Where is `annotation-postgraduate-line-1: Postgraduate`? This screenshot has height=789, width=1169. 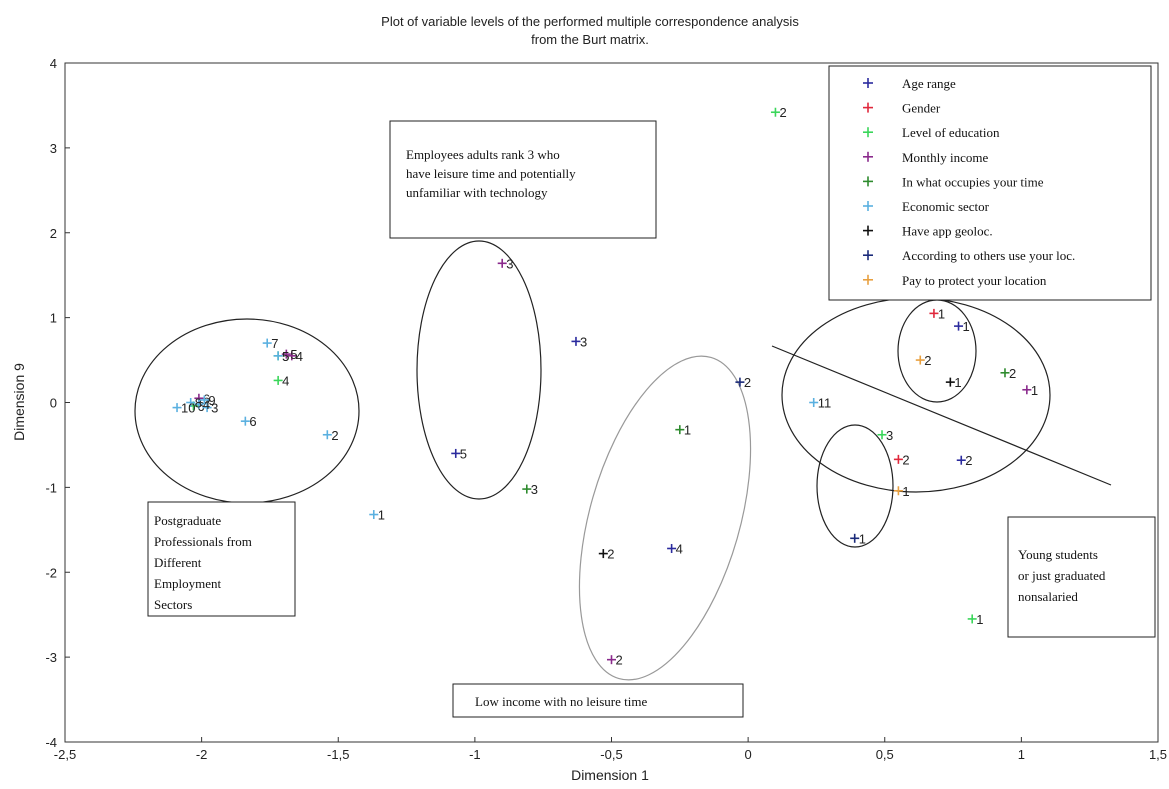 annotation-postgraduate-line-1: Postgraduate is located at coordinates (187, 520).